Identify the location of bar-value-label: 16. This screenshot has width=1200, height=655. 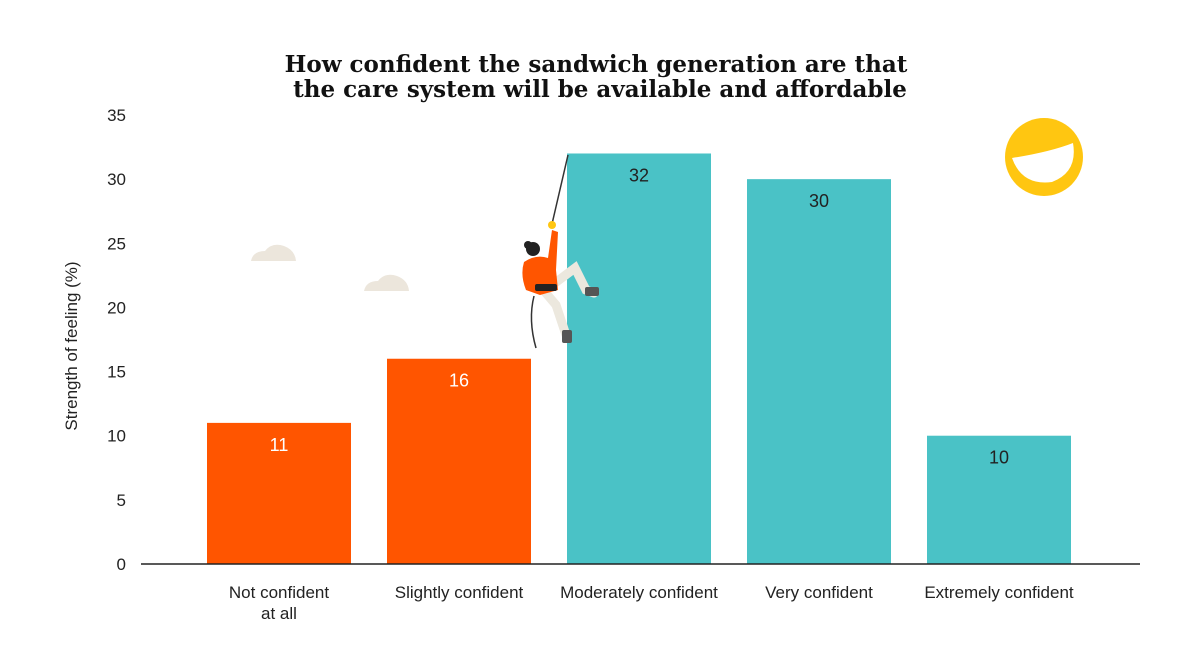
(459, 381).